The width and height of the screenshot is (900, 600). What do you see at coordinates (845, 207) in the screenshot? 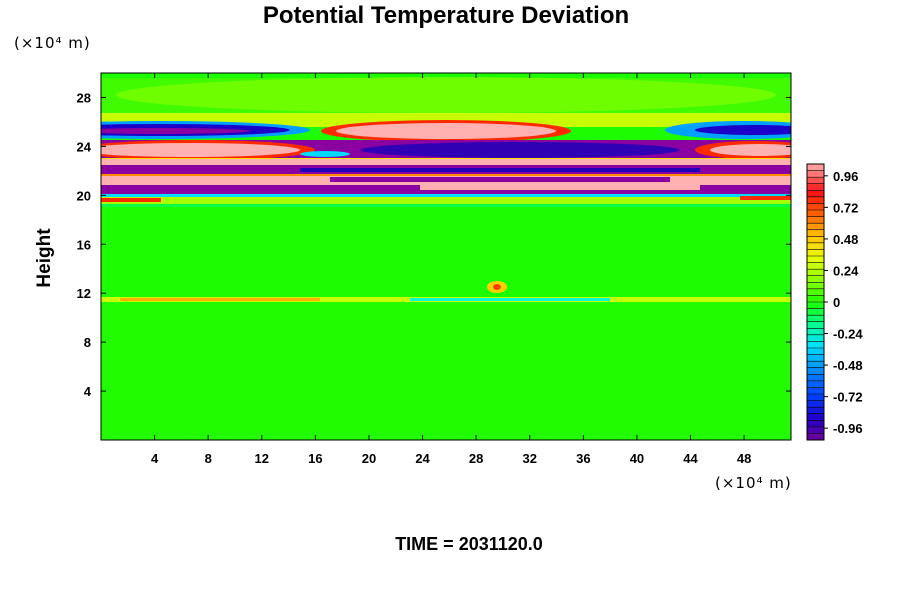
I see `colorbar-tick-label: 0.72` at bounding box center [845, 207].